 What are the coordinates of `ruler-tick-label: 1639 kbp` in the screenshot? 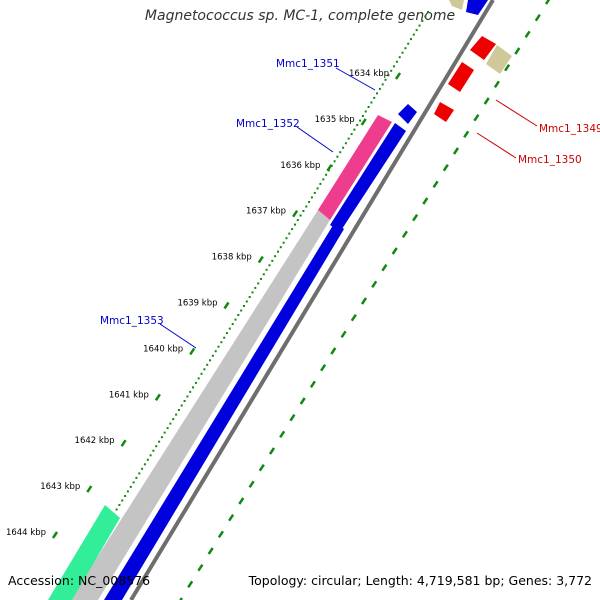 It's located at (197, 304).